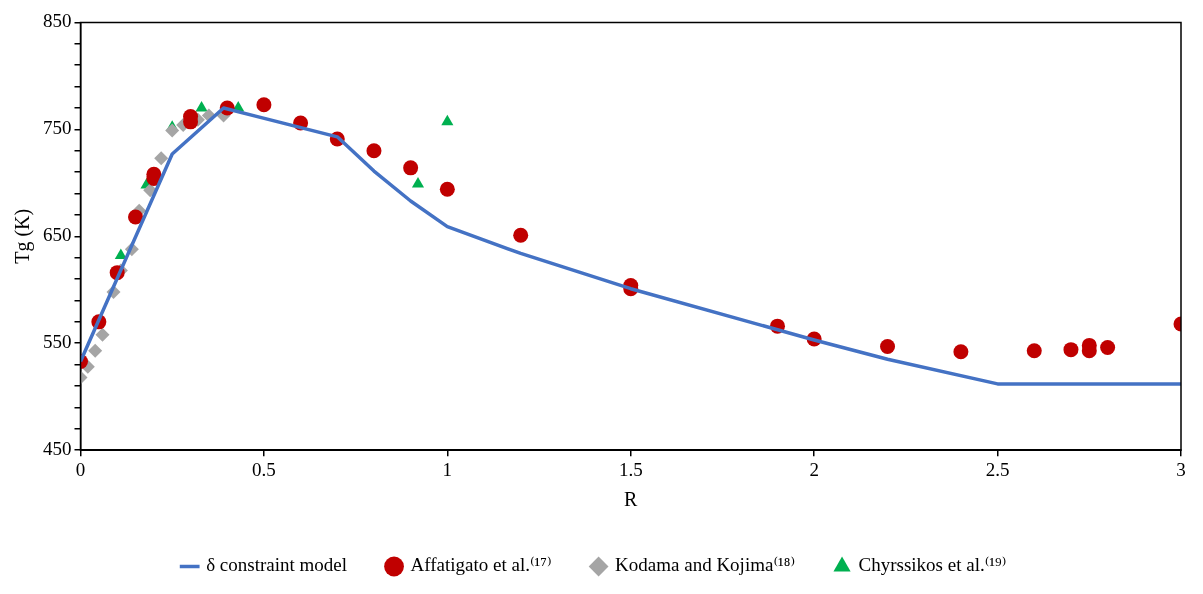  I want to click on y-tick-label: 550, so click(57, 342).